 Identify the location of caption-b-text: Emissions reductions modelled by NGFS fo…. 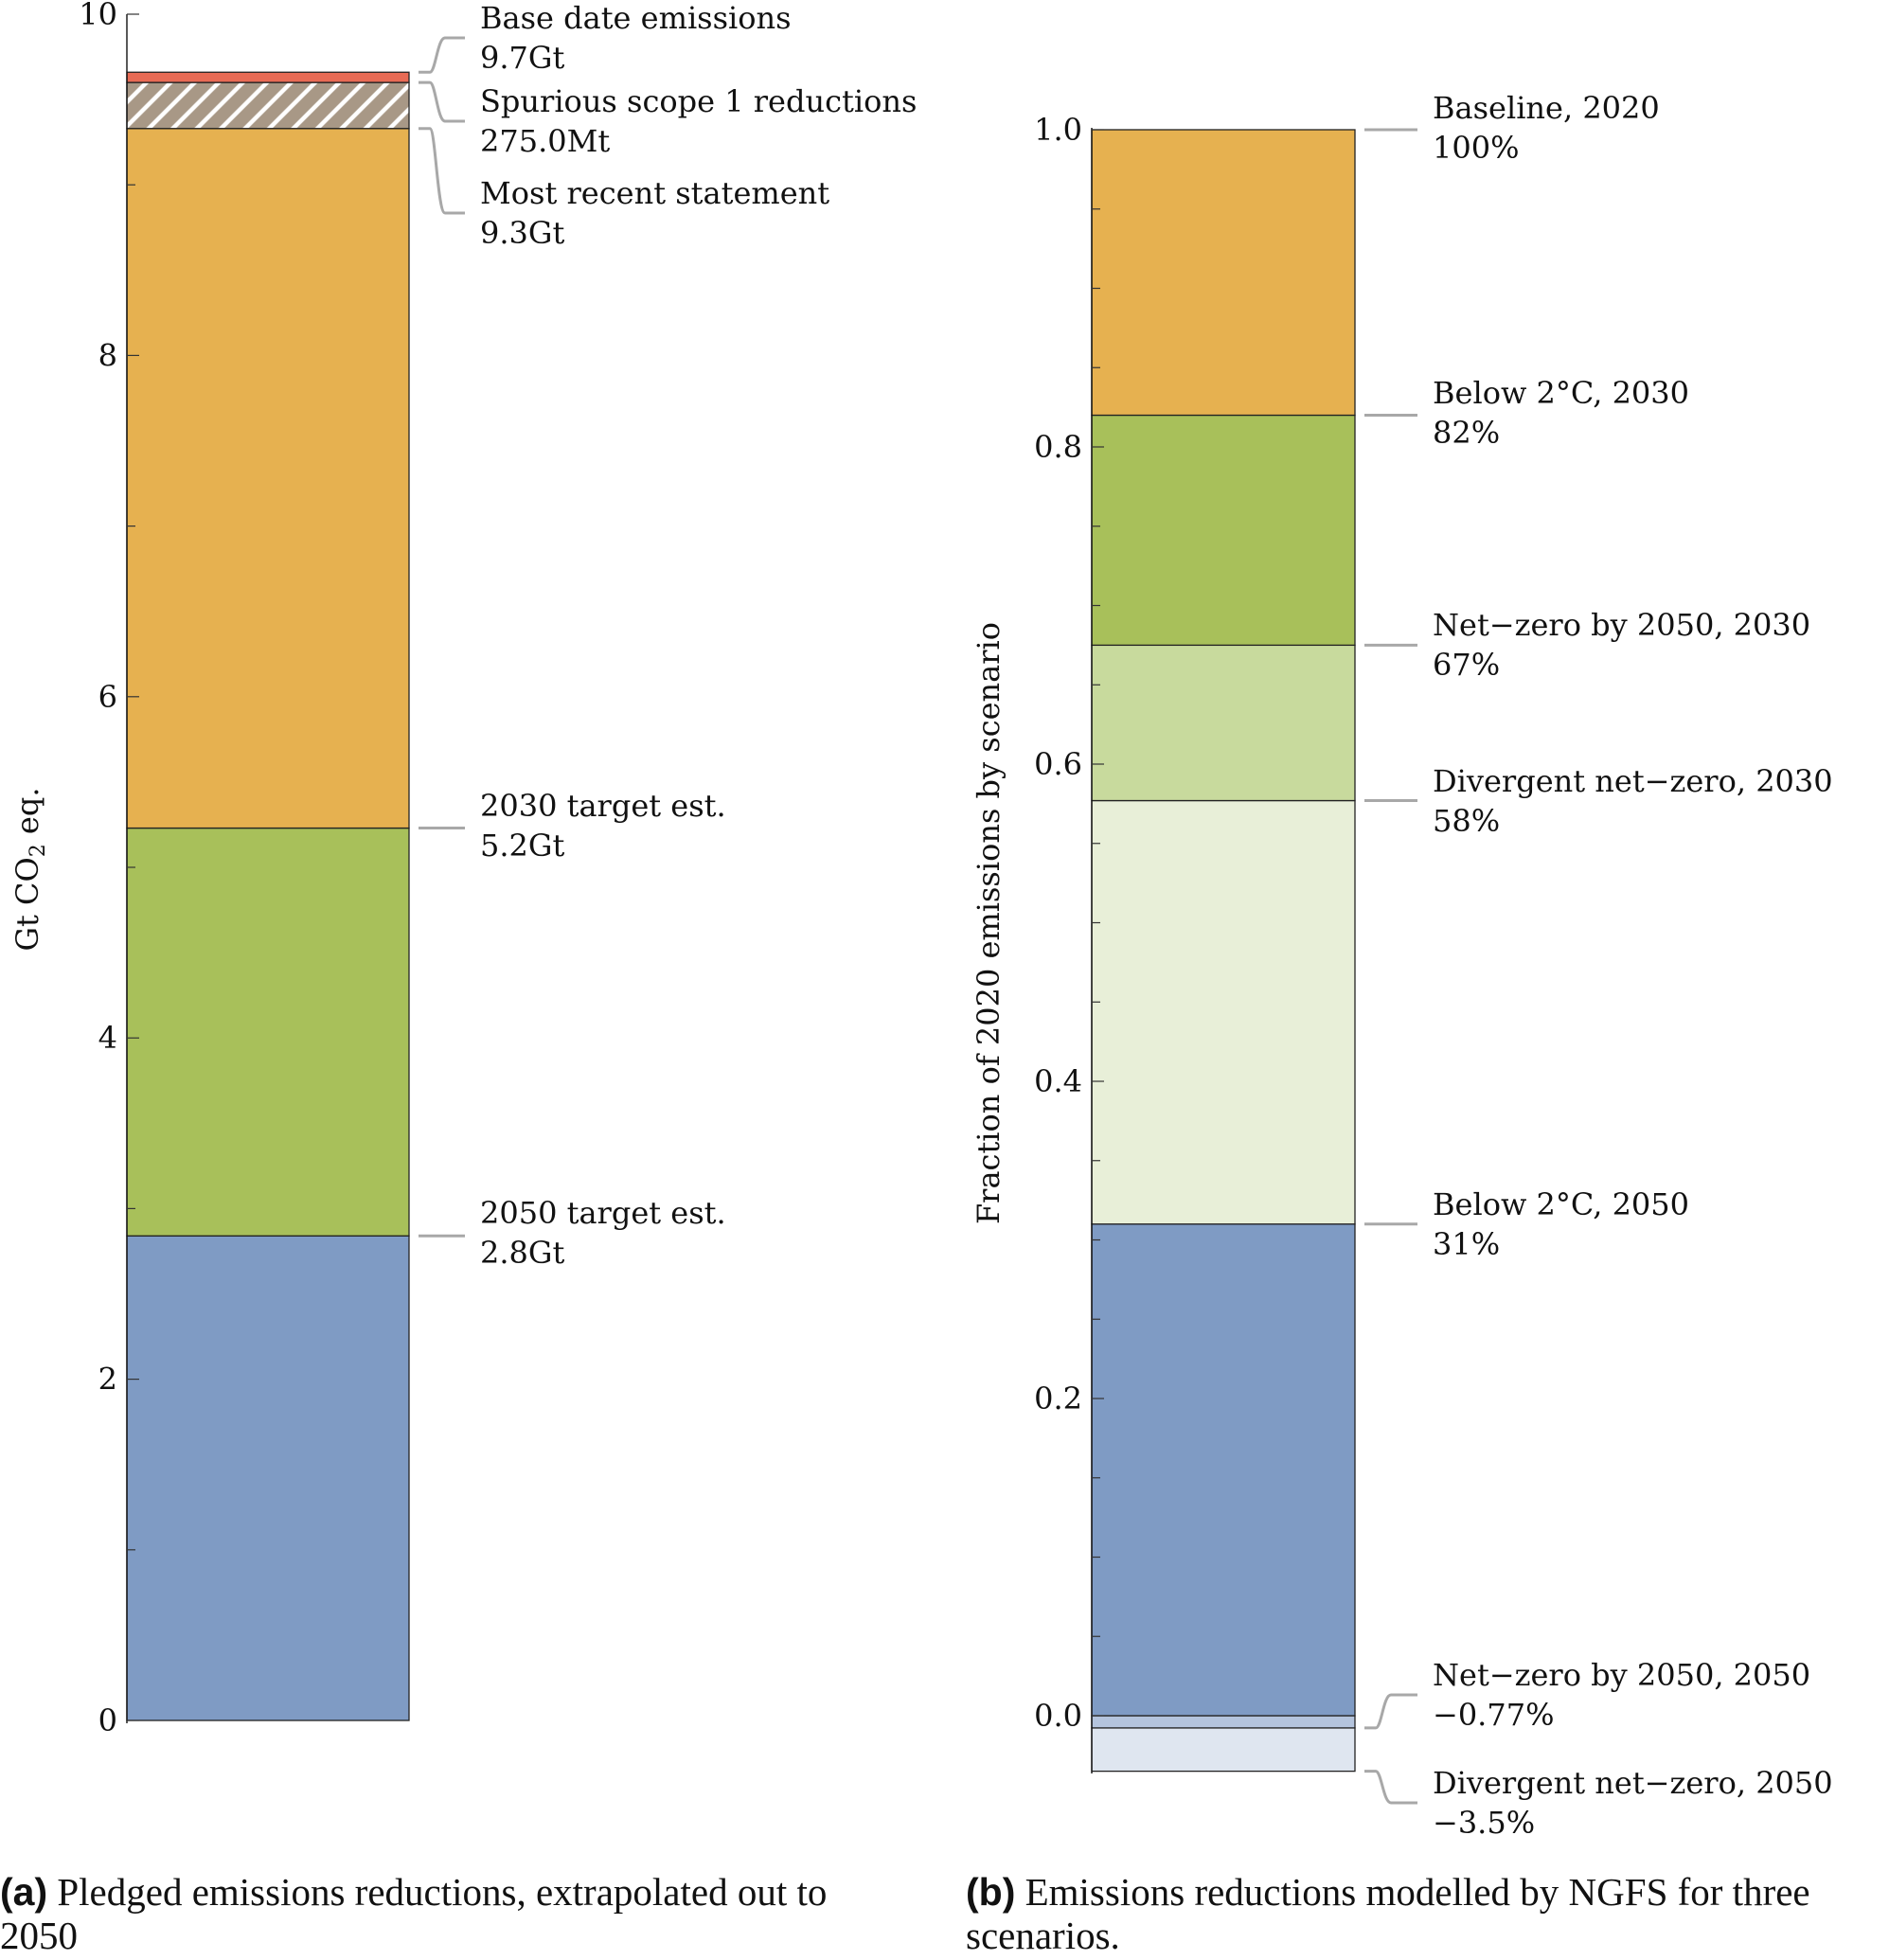
(1388, 1913).